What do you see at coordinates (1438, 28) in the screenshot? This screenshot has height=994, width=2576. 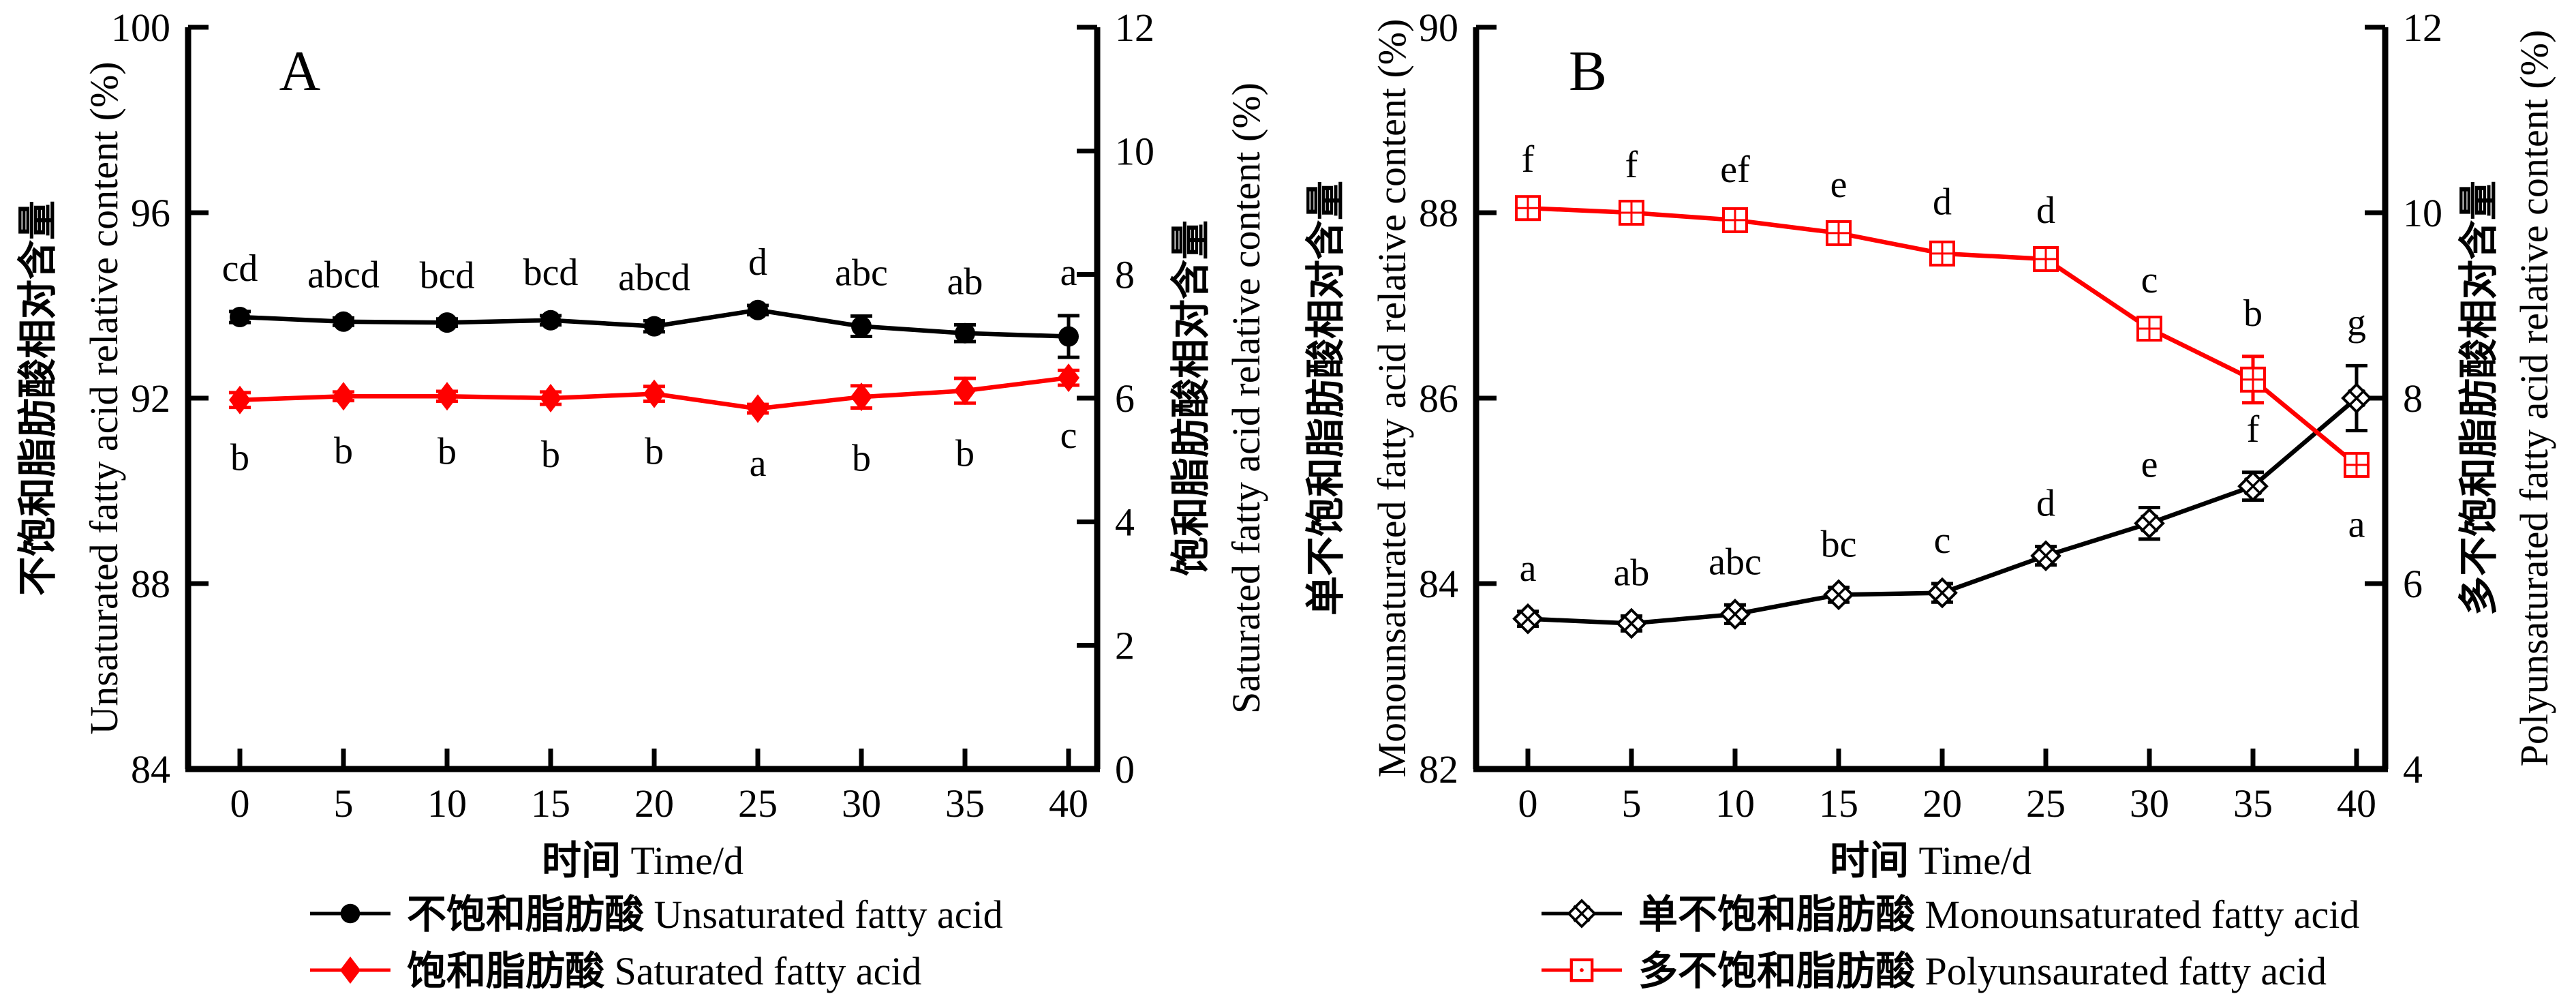 I see `tick-label-y-left-90: 90` at bounding box center [1438, 28].